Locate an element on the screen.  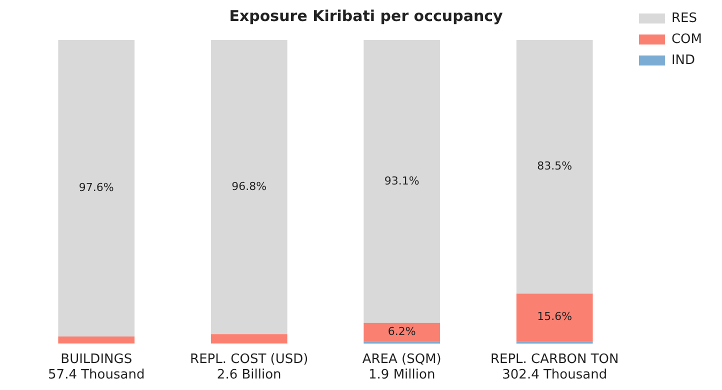
chart-title: Exposure Kiribati per occupancy is located at coordinates (366, 15).